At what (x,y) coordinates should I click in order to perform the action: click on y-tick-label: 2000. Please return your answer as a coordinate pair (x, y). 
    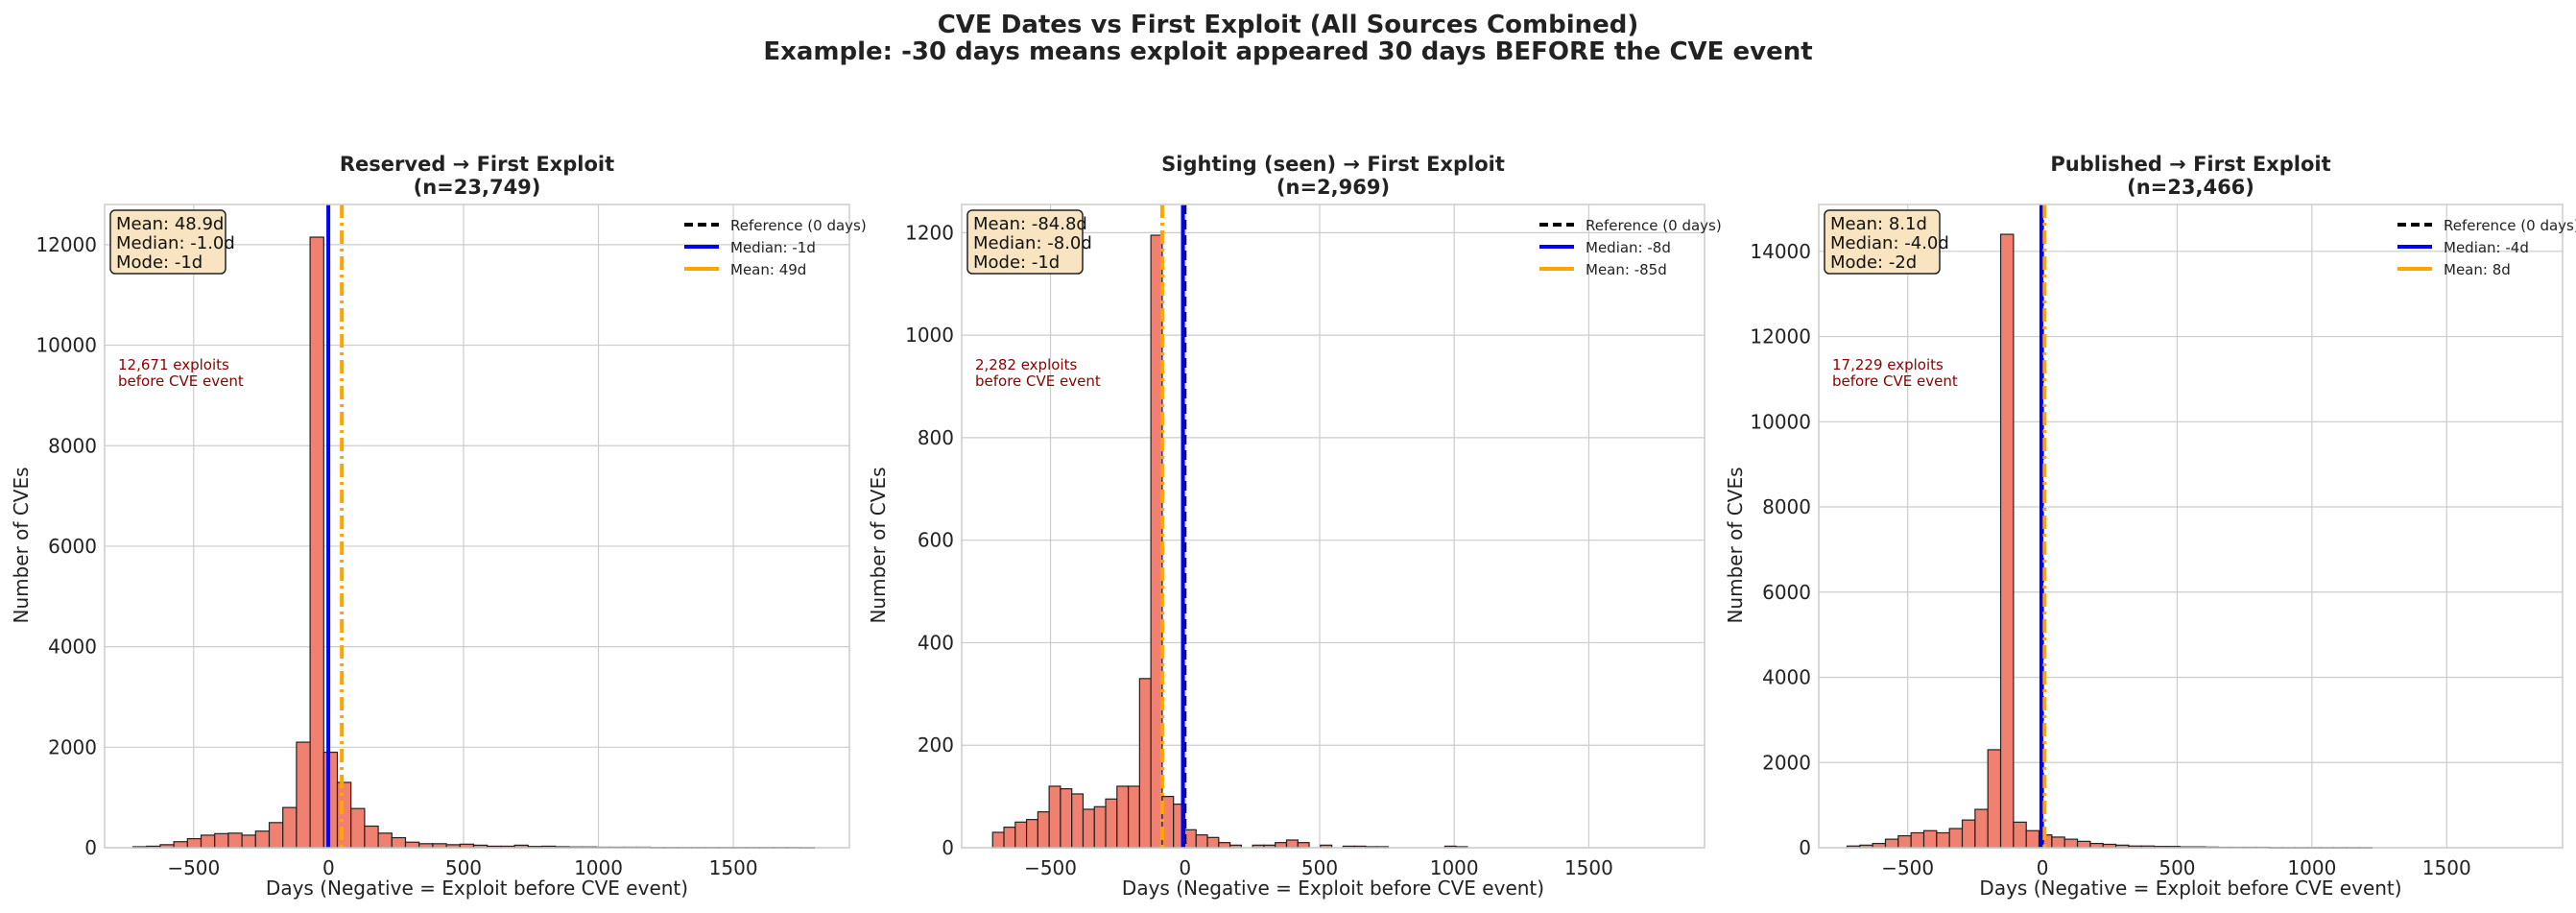
    Looking at the image, I should click on (1786, 762).